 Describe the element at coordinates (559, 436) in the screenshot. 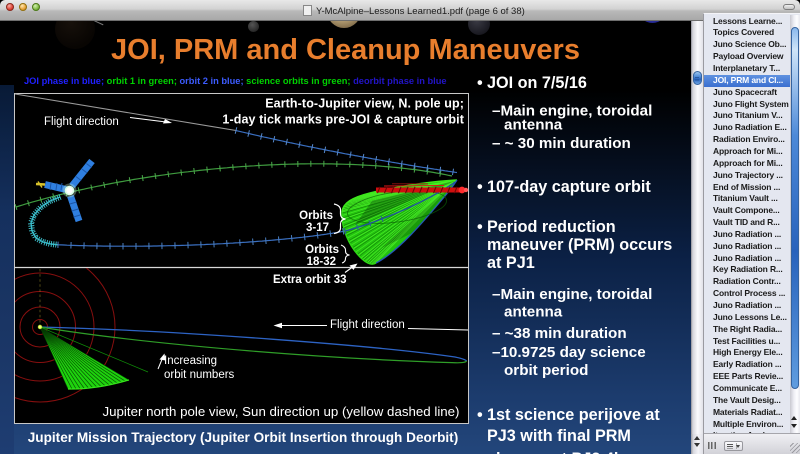

I see `svg-text: PJ3 with final PRM` at that location.